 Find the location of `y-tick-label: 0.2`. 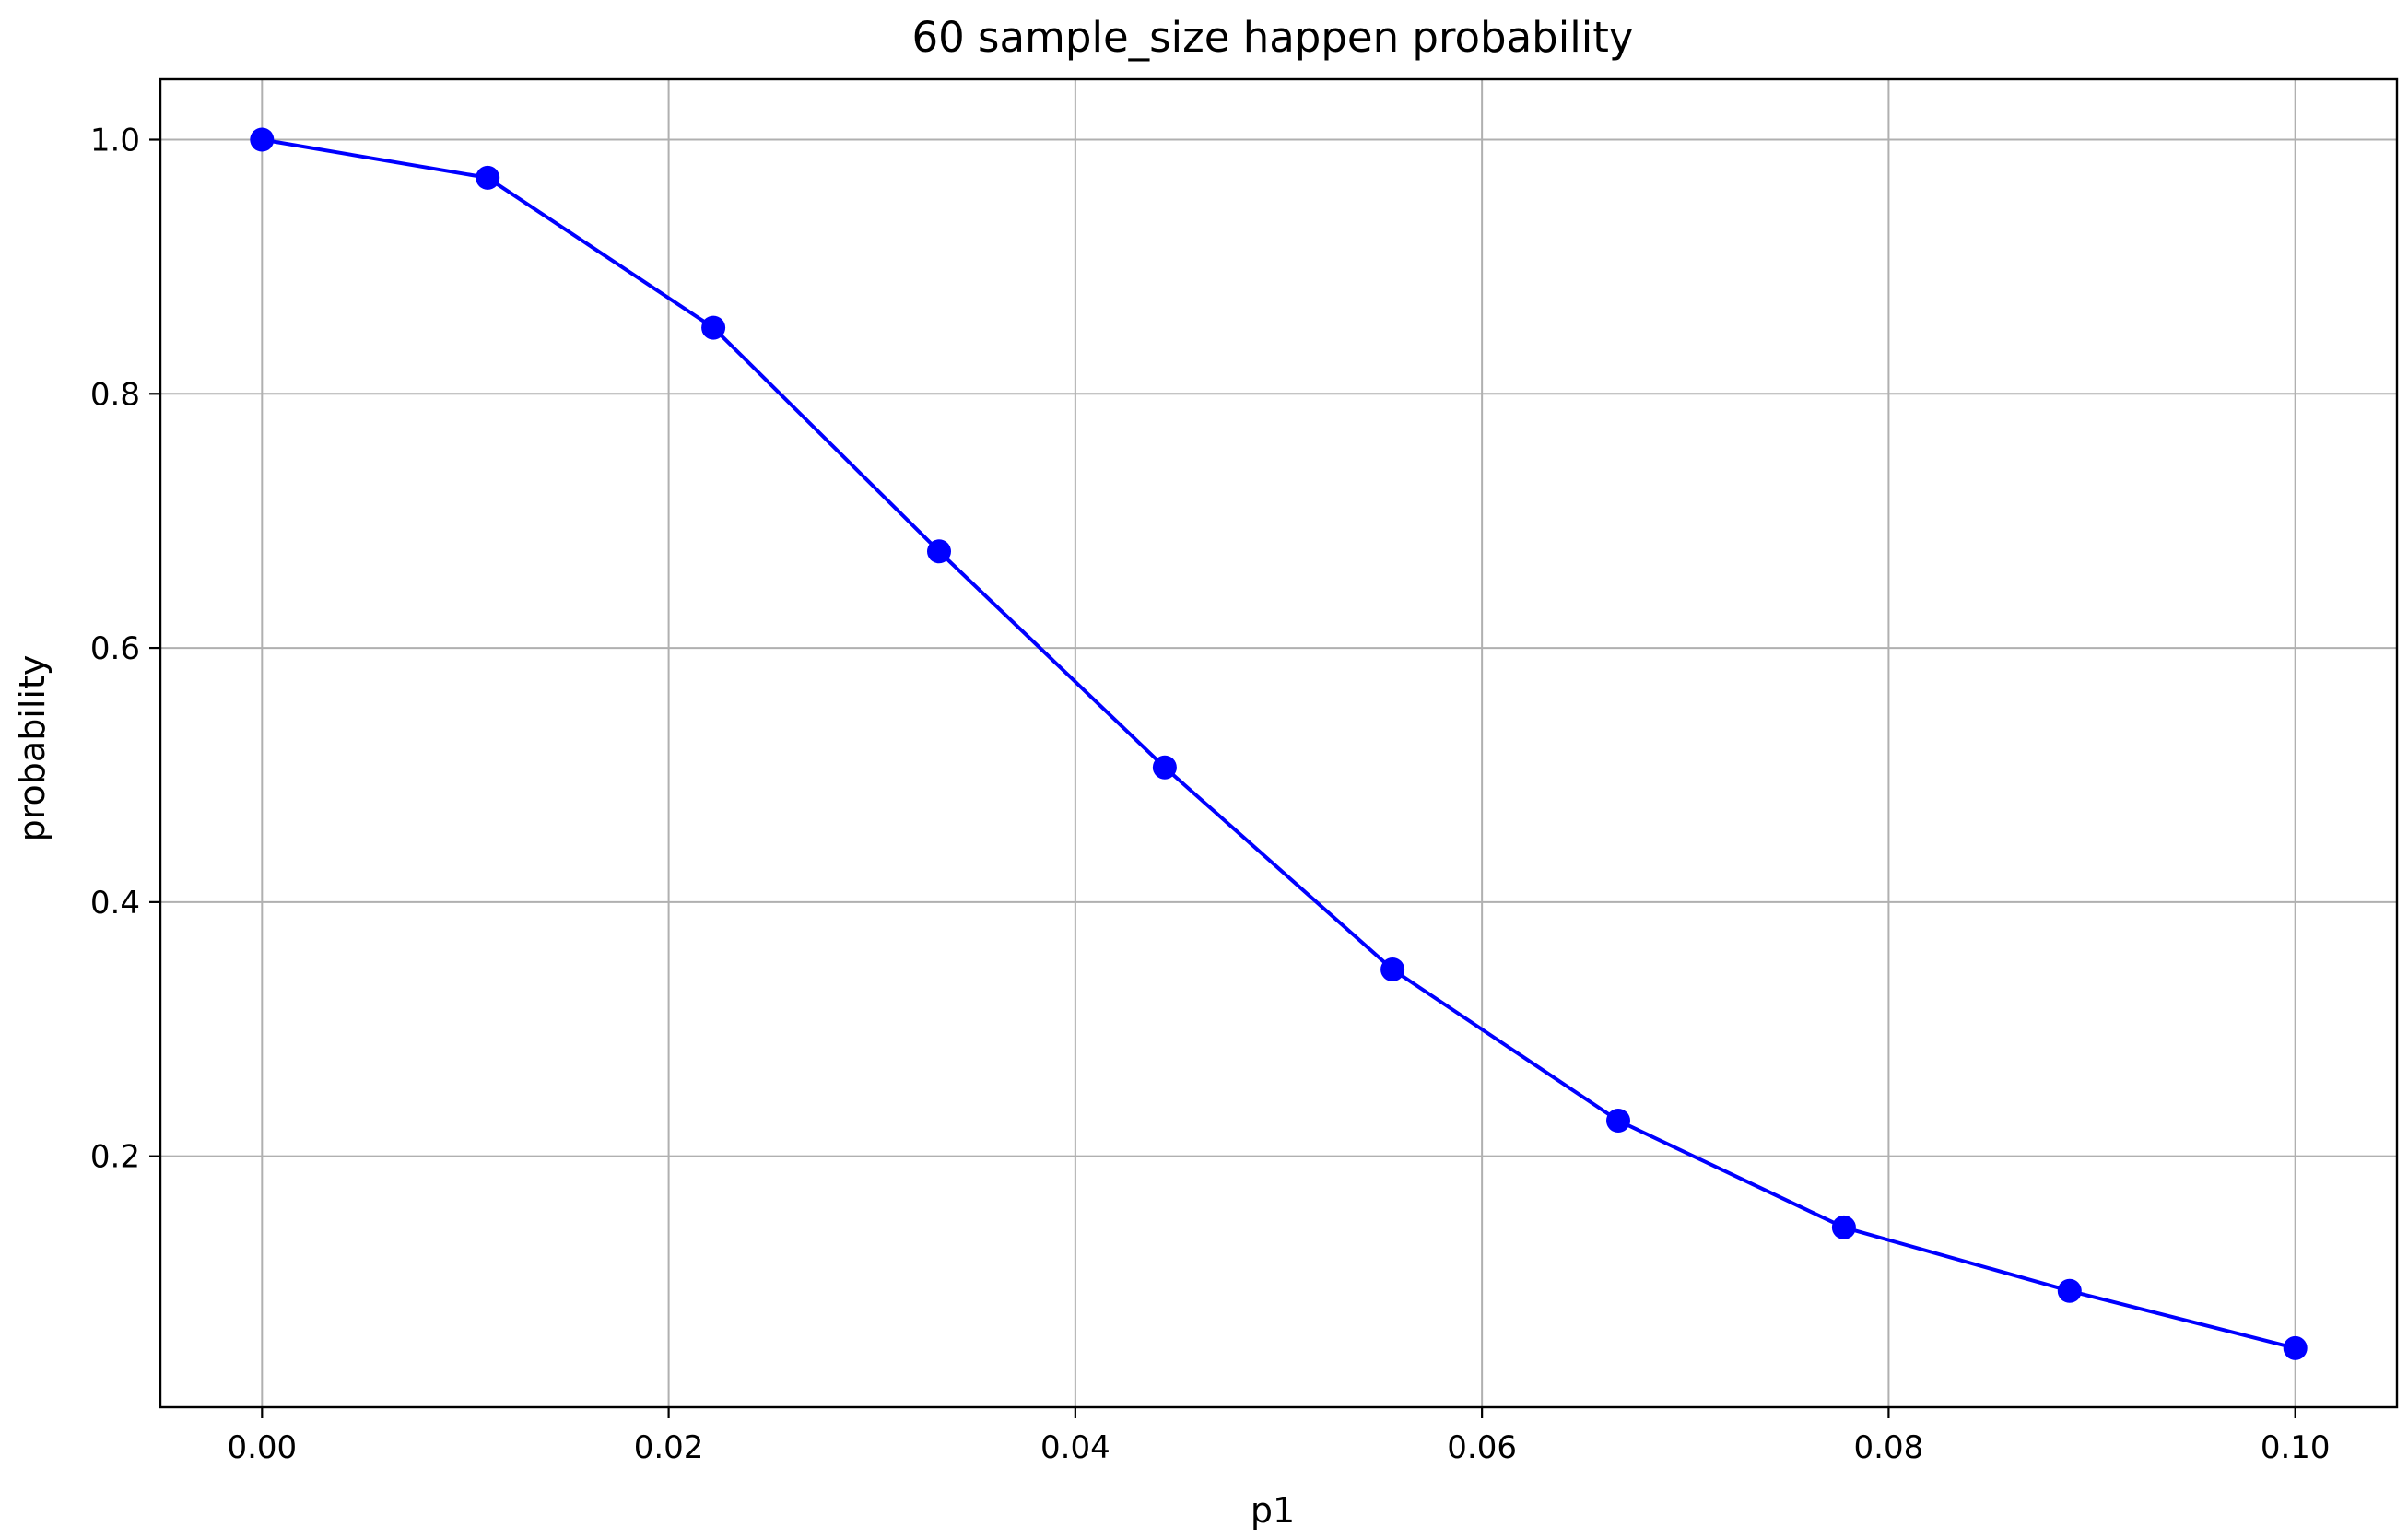

y-tick-label: 0.2 is located at coordinates (115, 1157).